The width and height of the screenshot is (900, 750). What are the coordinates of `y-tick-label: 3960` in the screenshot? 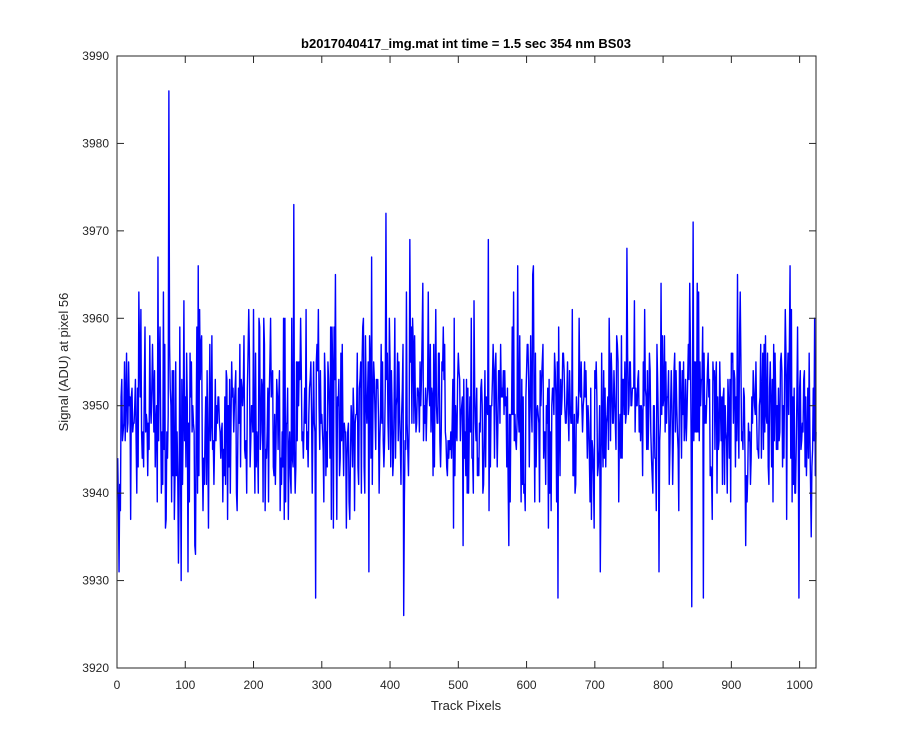 It's located at (95, 318).